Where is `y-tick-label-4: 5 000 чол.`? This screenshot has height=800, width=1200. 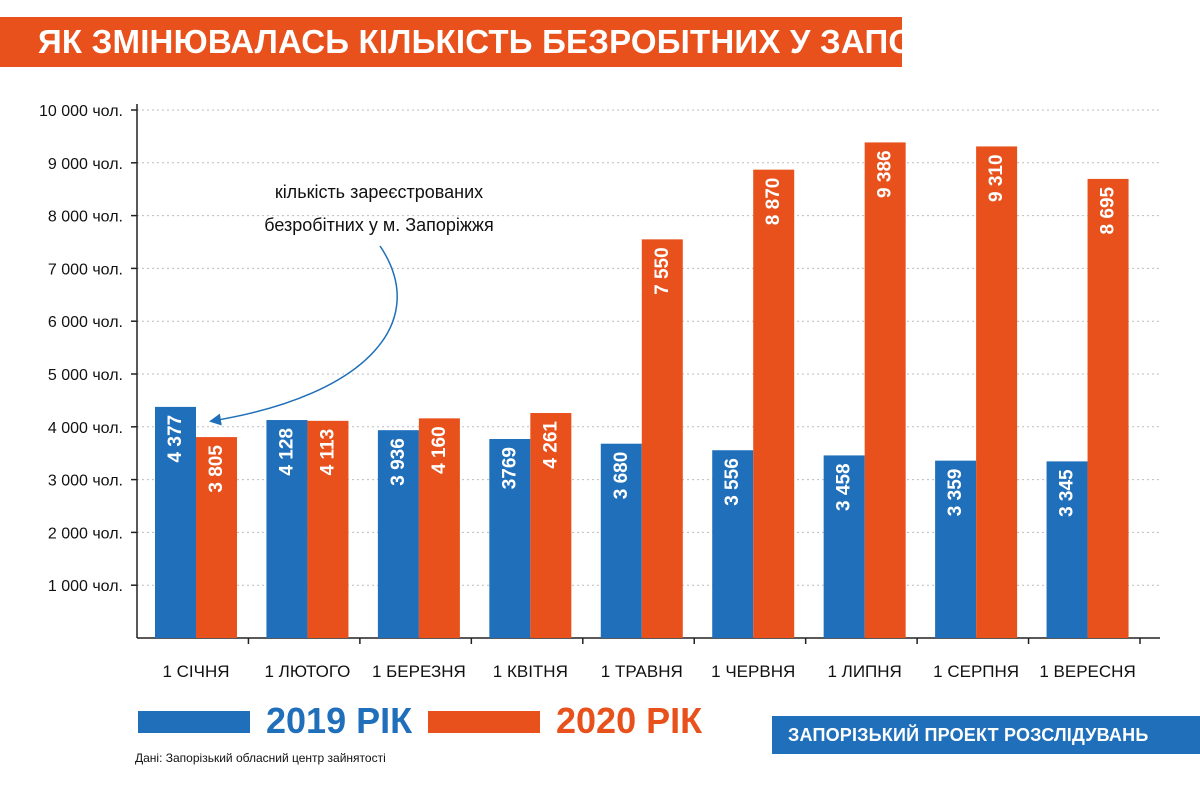
y-tick-label-4: 5 000 чол. is located at coordinates (85, 375).